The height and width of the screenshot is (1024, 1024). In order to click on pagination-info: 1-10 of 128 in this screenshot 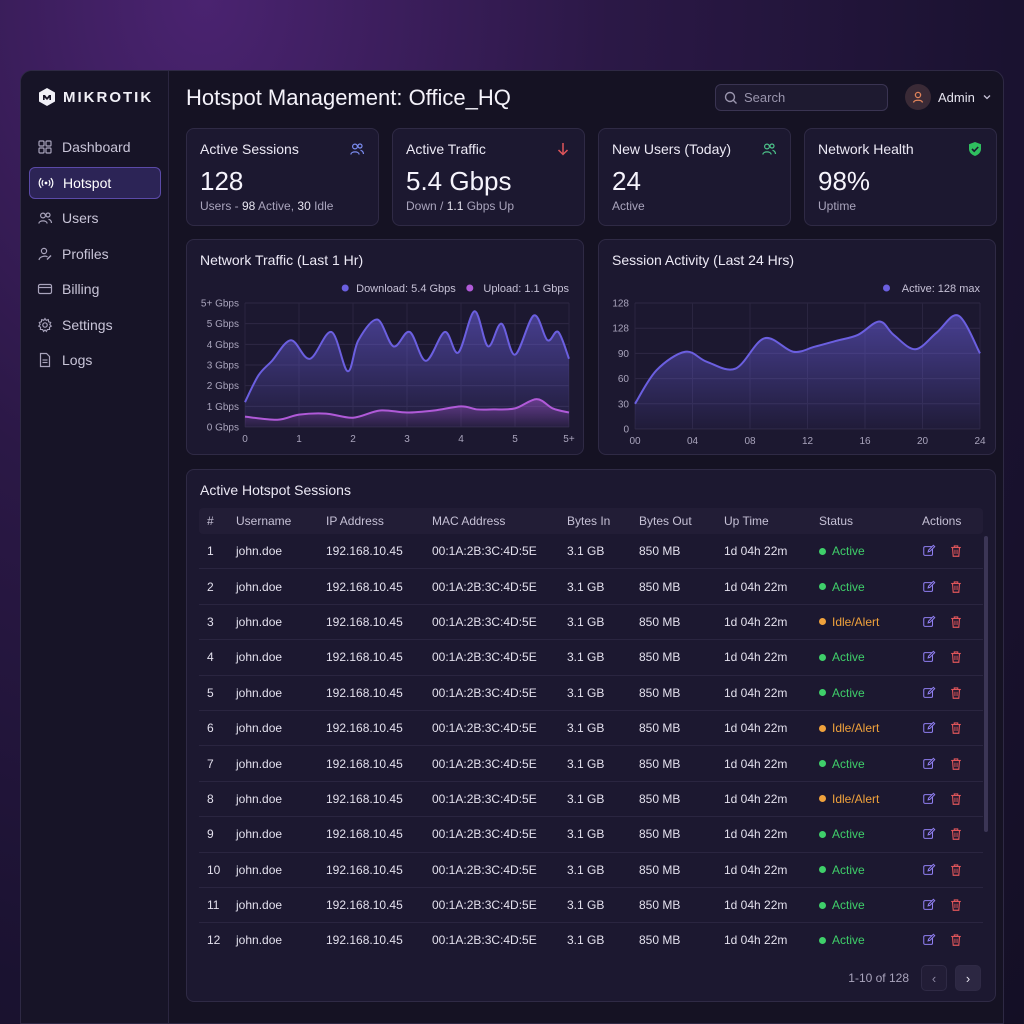, I will do `click(878, 978)`.